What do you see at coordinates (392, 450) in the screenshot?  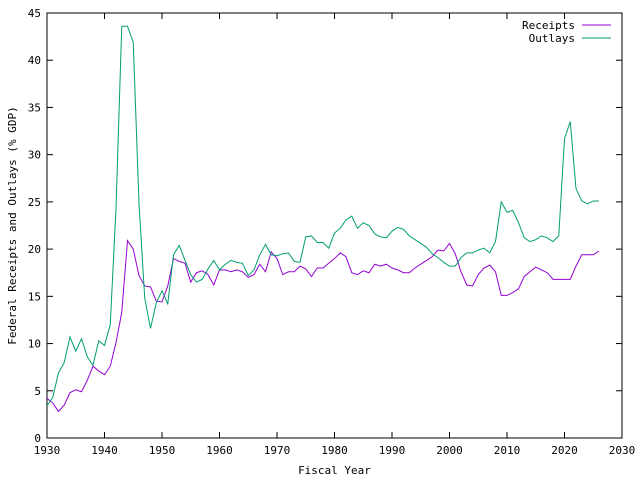 I see `x-tick-label: 1990` at bounding box center [392, 450].